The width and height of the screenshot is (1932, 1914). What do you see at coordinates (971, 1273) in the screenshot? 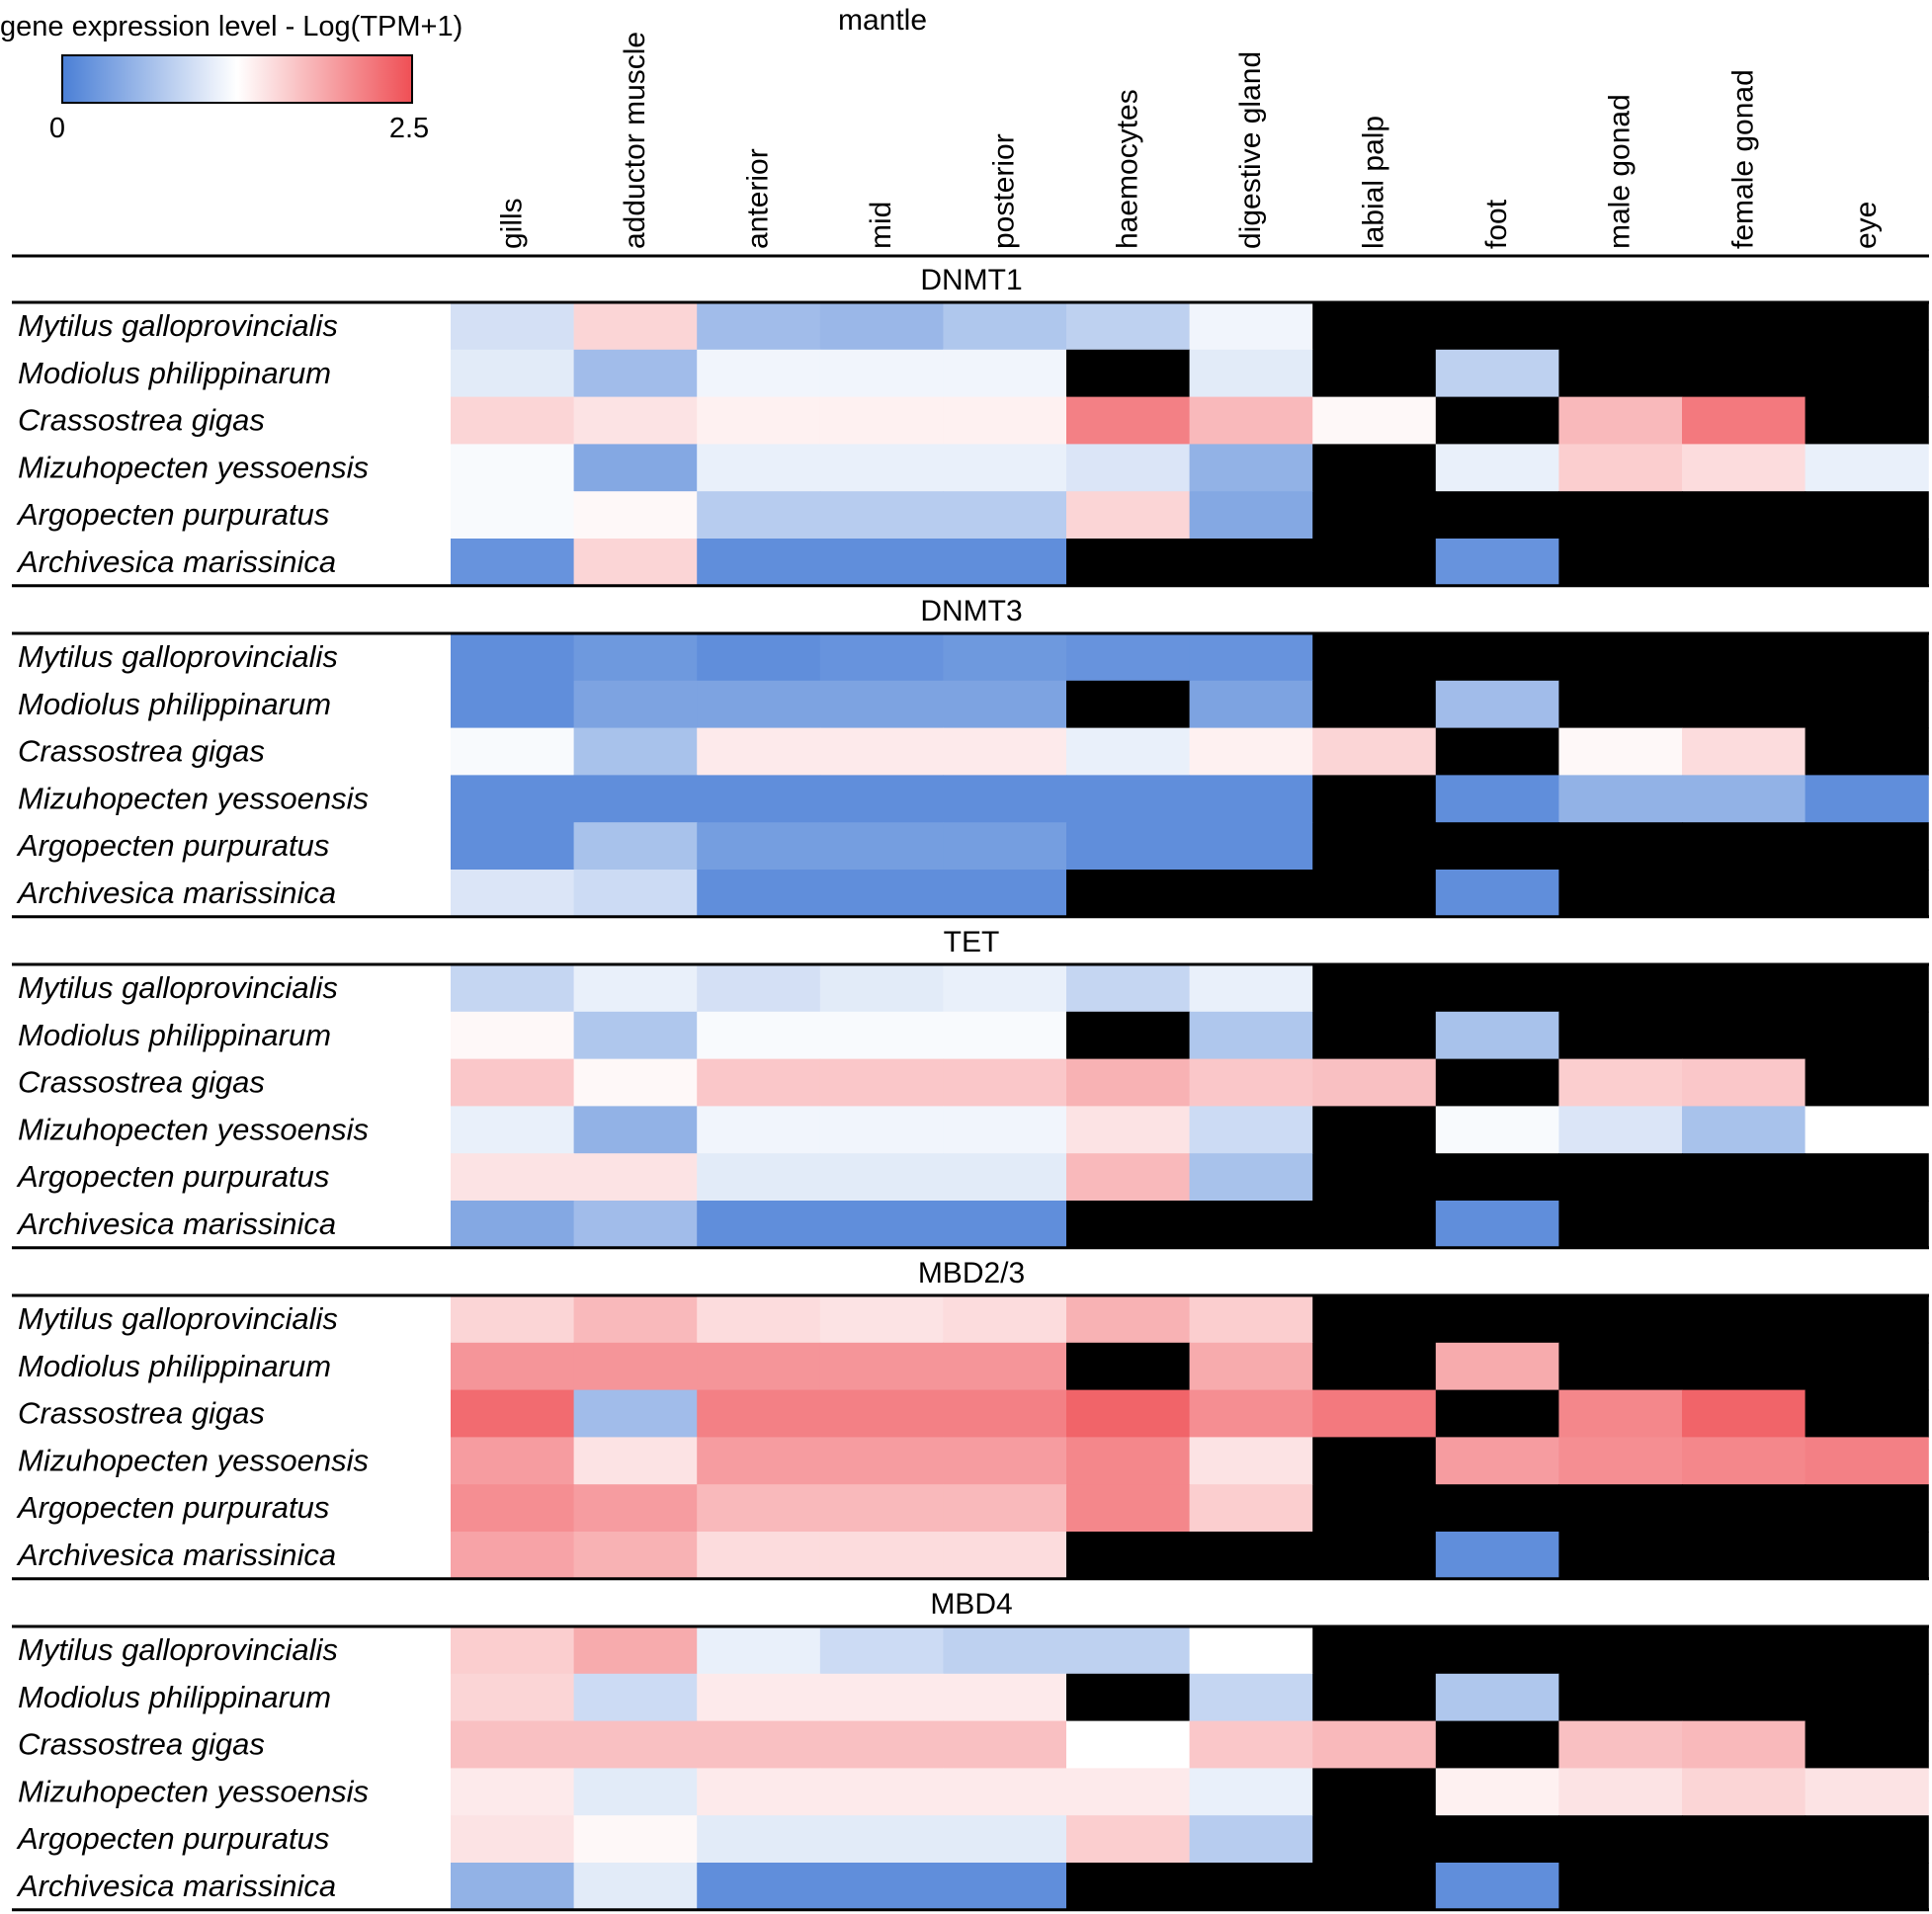
I see `gene-title: MBD2/3` at bounding box center [971, 1273].